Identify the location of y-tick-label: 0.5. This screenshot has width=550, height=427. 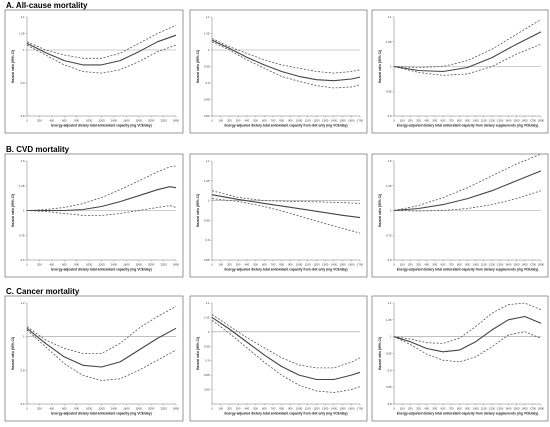
(23, 260).